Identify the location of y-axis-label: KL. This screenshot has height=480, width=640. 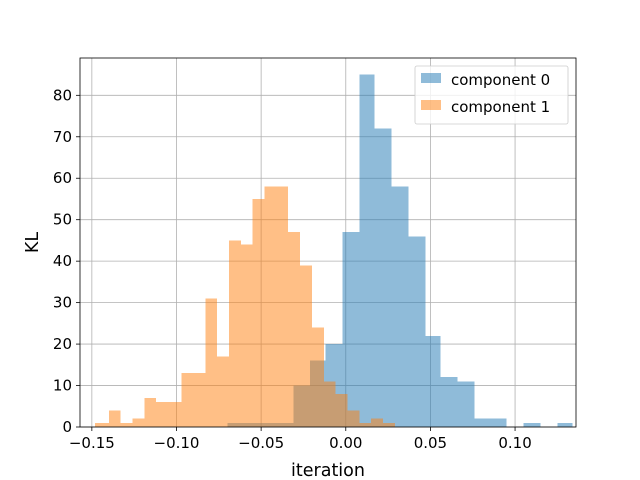
(33, 242).